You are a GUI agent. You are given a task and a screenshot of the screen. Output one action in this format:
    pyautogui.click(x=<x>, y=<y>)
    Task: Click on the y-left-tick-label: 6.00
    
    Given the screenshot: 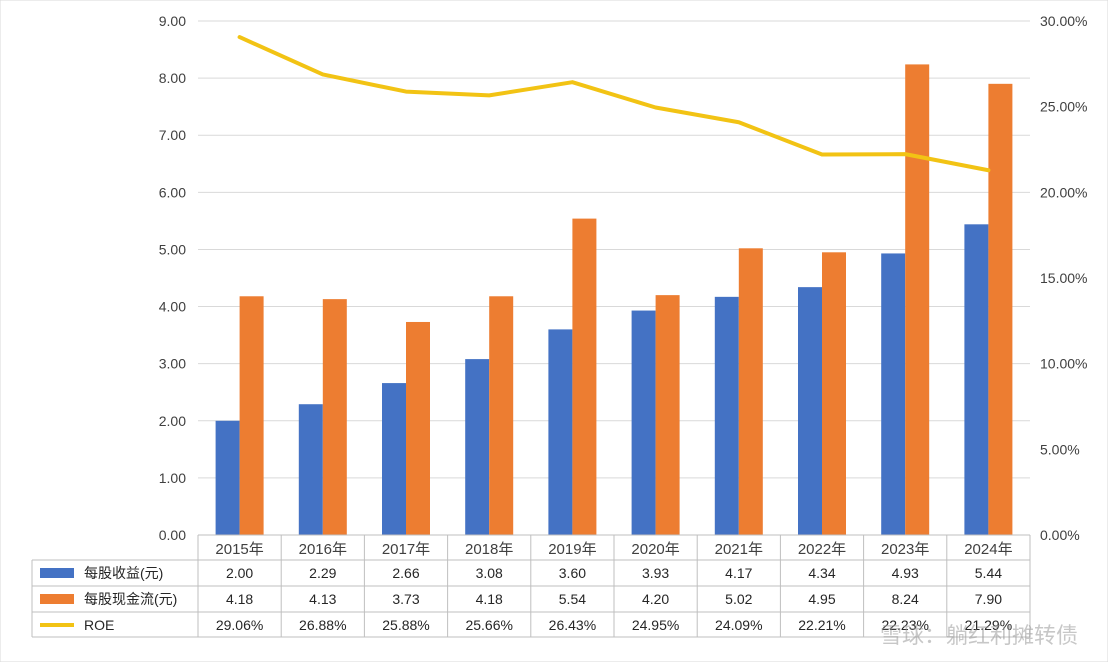 What is the action you would take?
    pyautogui.click(x=172, y=192)
    